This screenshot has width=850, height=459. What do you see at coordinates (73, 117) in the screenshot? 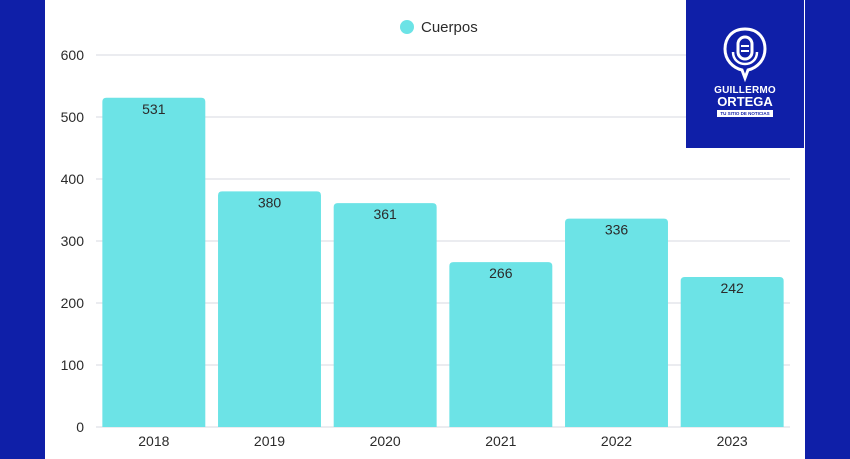
I see `y-tick-label: 500` at bounding box center [73, 117].